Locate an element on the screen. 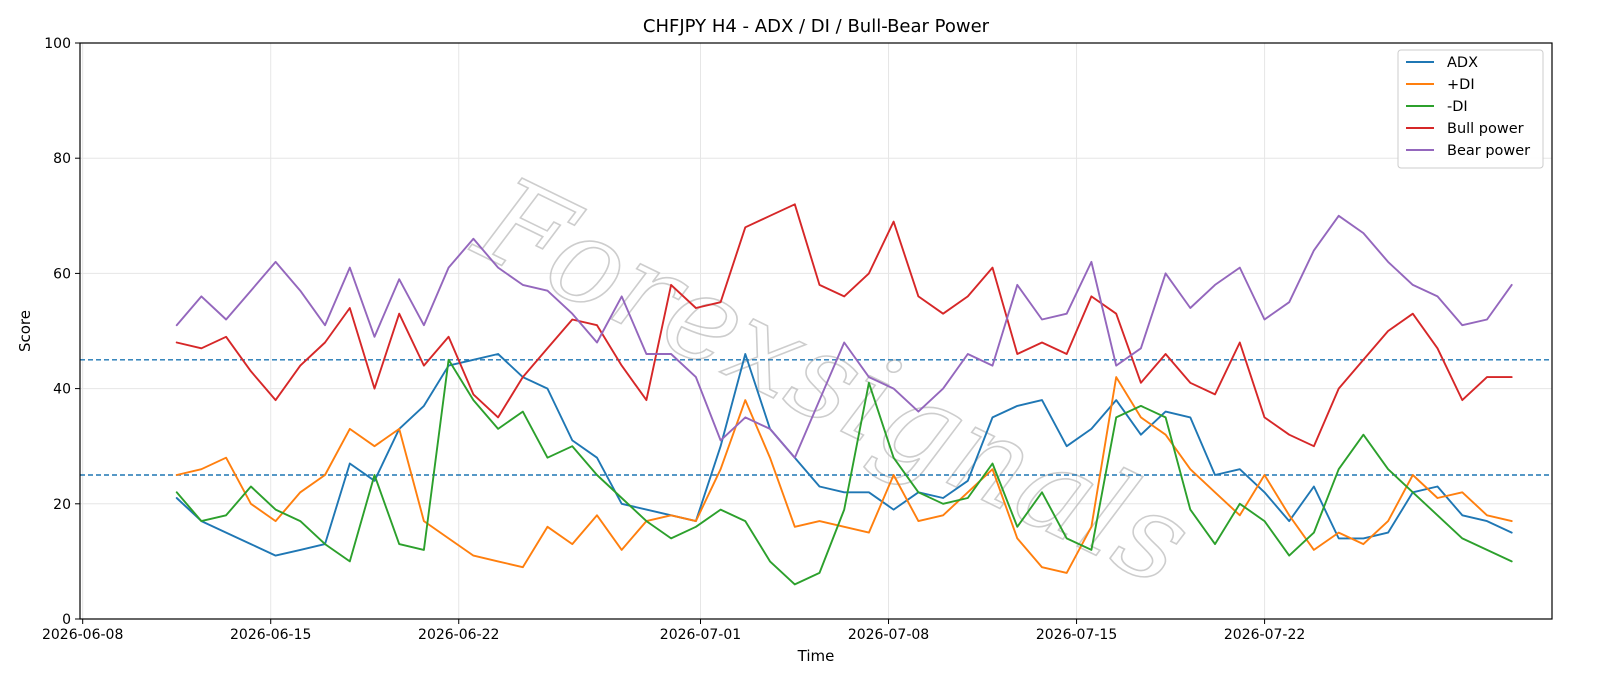 The width and height of the screenshot is (1600, 690). x-tick-label: 2026-07-01 is located at coordinates (700, 635).